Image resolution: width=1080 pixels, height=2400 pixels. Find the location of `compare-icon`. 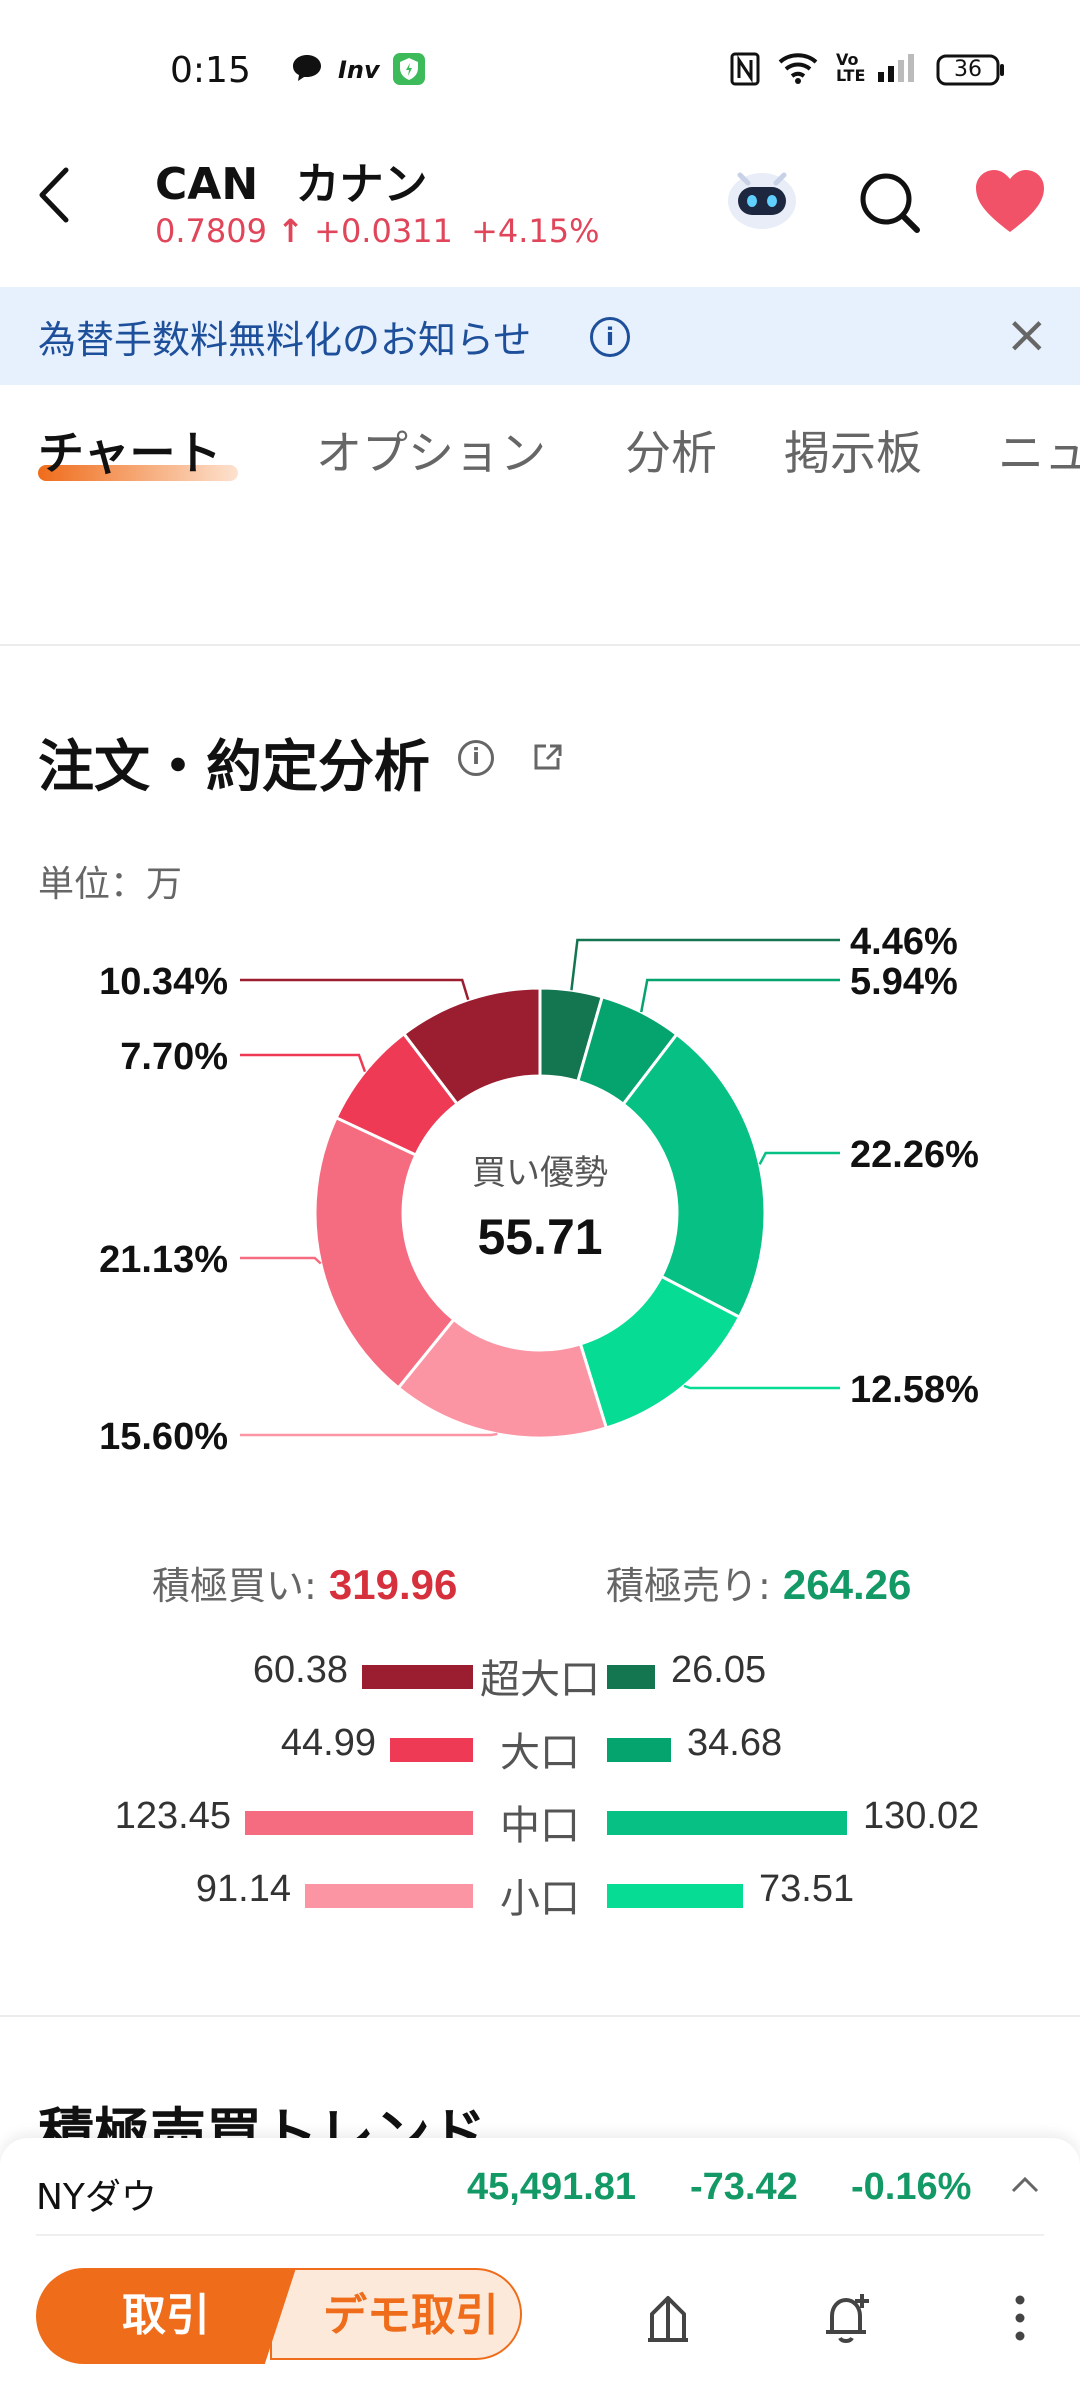

compare-icon is located at coordinates (668, 2318).